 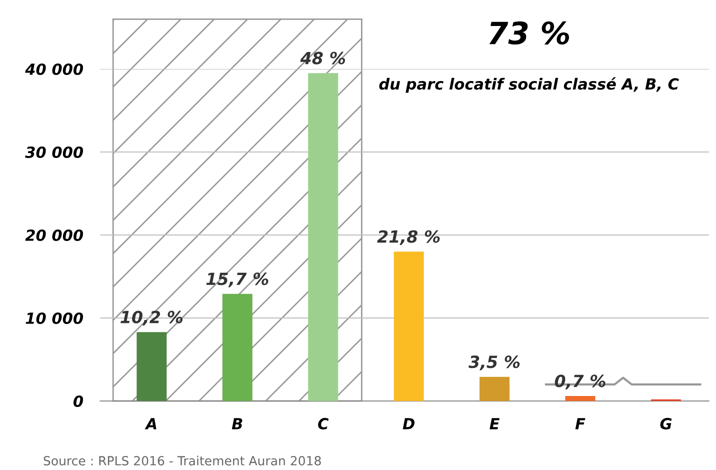 What do you see at coordinates (78, 401) in the screenshot?
I see `y-tick-label: 0` at bounding box center [78, 401].